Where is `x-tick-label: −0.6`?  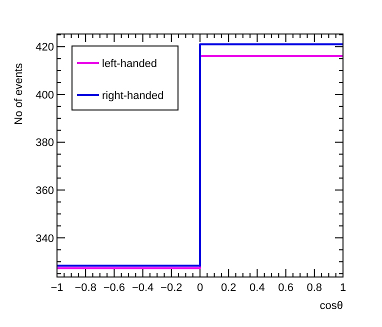 x-tick-label: −0.6 is located at coordinates (114, 288).